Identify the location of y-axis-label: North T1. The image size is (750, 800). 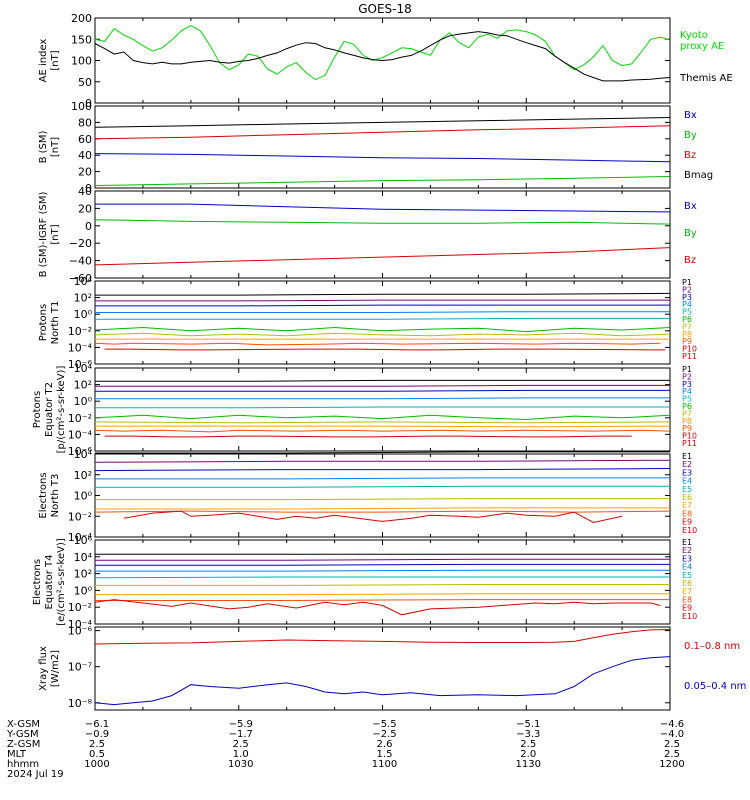
(55, 323).